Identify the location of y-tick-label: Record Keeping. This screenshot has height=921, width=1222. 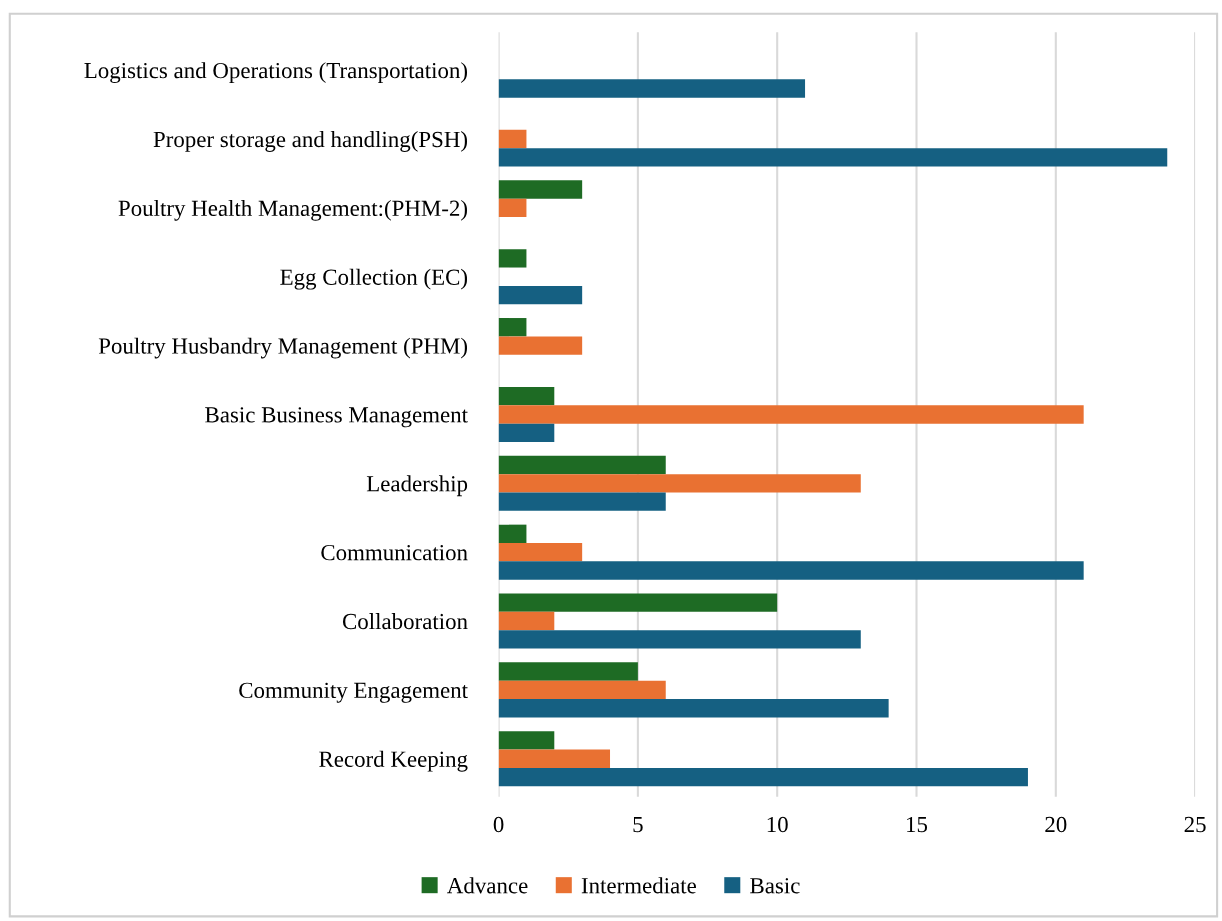
(393, 761).